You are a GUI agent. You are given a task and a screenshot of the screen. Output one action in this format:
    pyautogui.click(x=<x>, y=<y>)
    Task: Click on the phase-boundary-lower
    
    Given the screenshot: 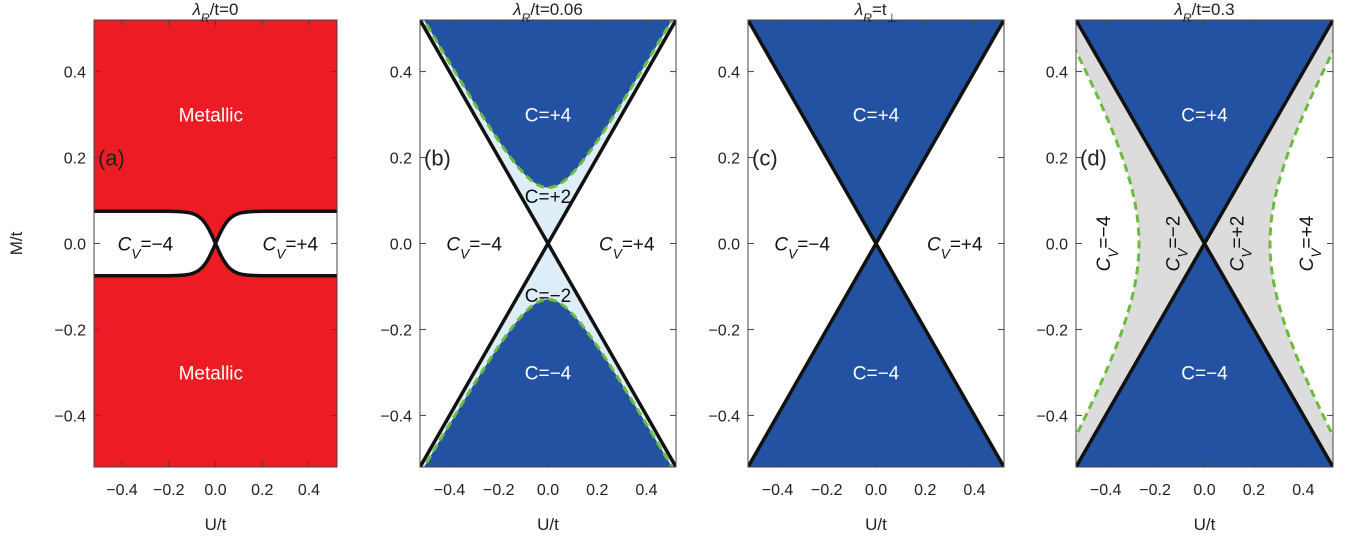 What is the action you would take?
    pyautogui.click(x=215, y=258)
    